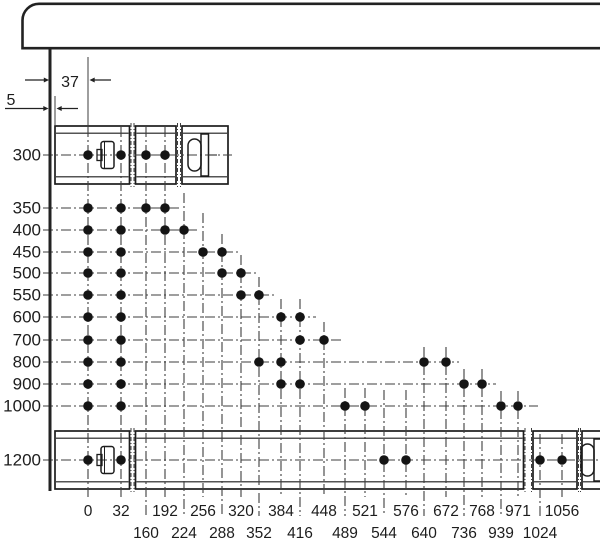 The height and width of the screenshot is (540, 600). I want to click on dim-5-label: 5, so click(11, 100).